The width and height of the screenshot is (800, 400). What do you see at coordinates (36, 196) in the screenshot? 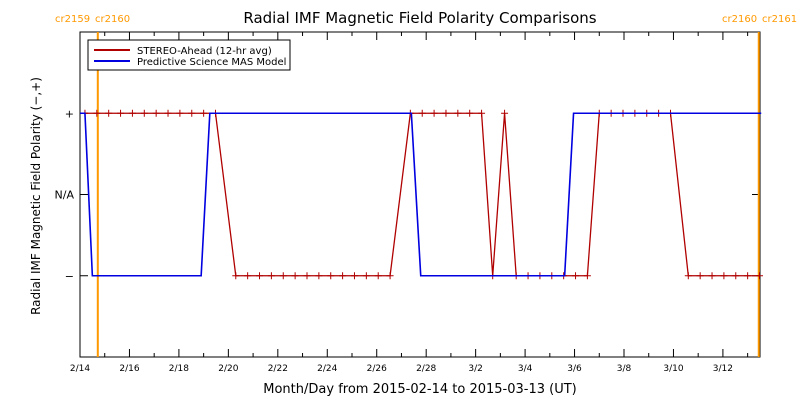
I see `y-axis-label: Radial IMF Magnetic Field Polarity (−,+)` at bounding box center [36, 196].